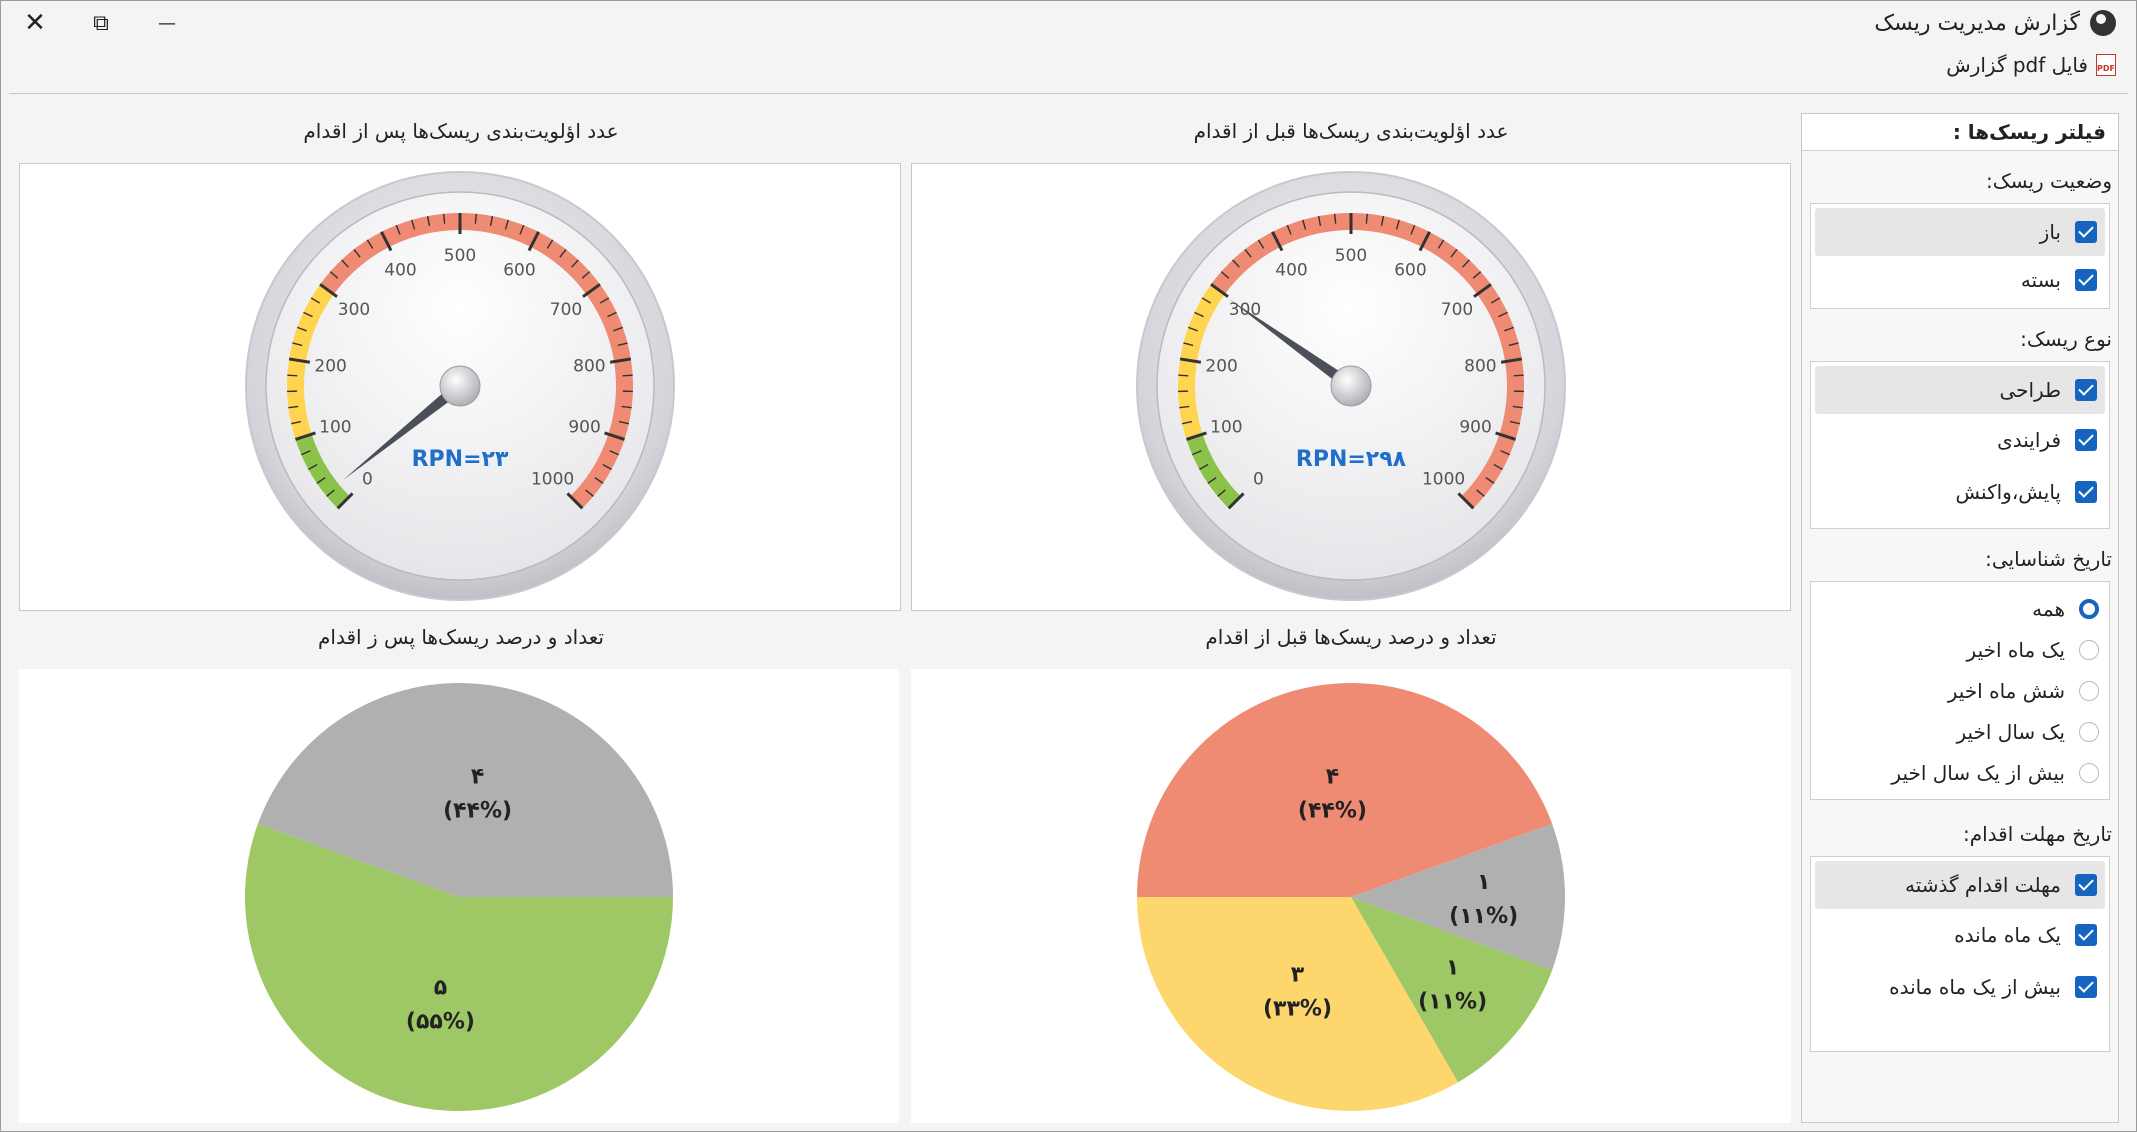 The height and width of the screenshot is (1132, 2137). Describe the element at coordinates (2017, 65) in the screenshot. I see `export-pdf-label: فایل pdf گزارش` at that location.